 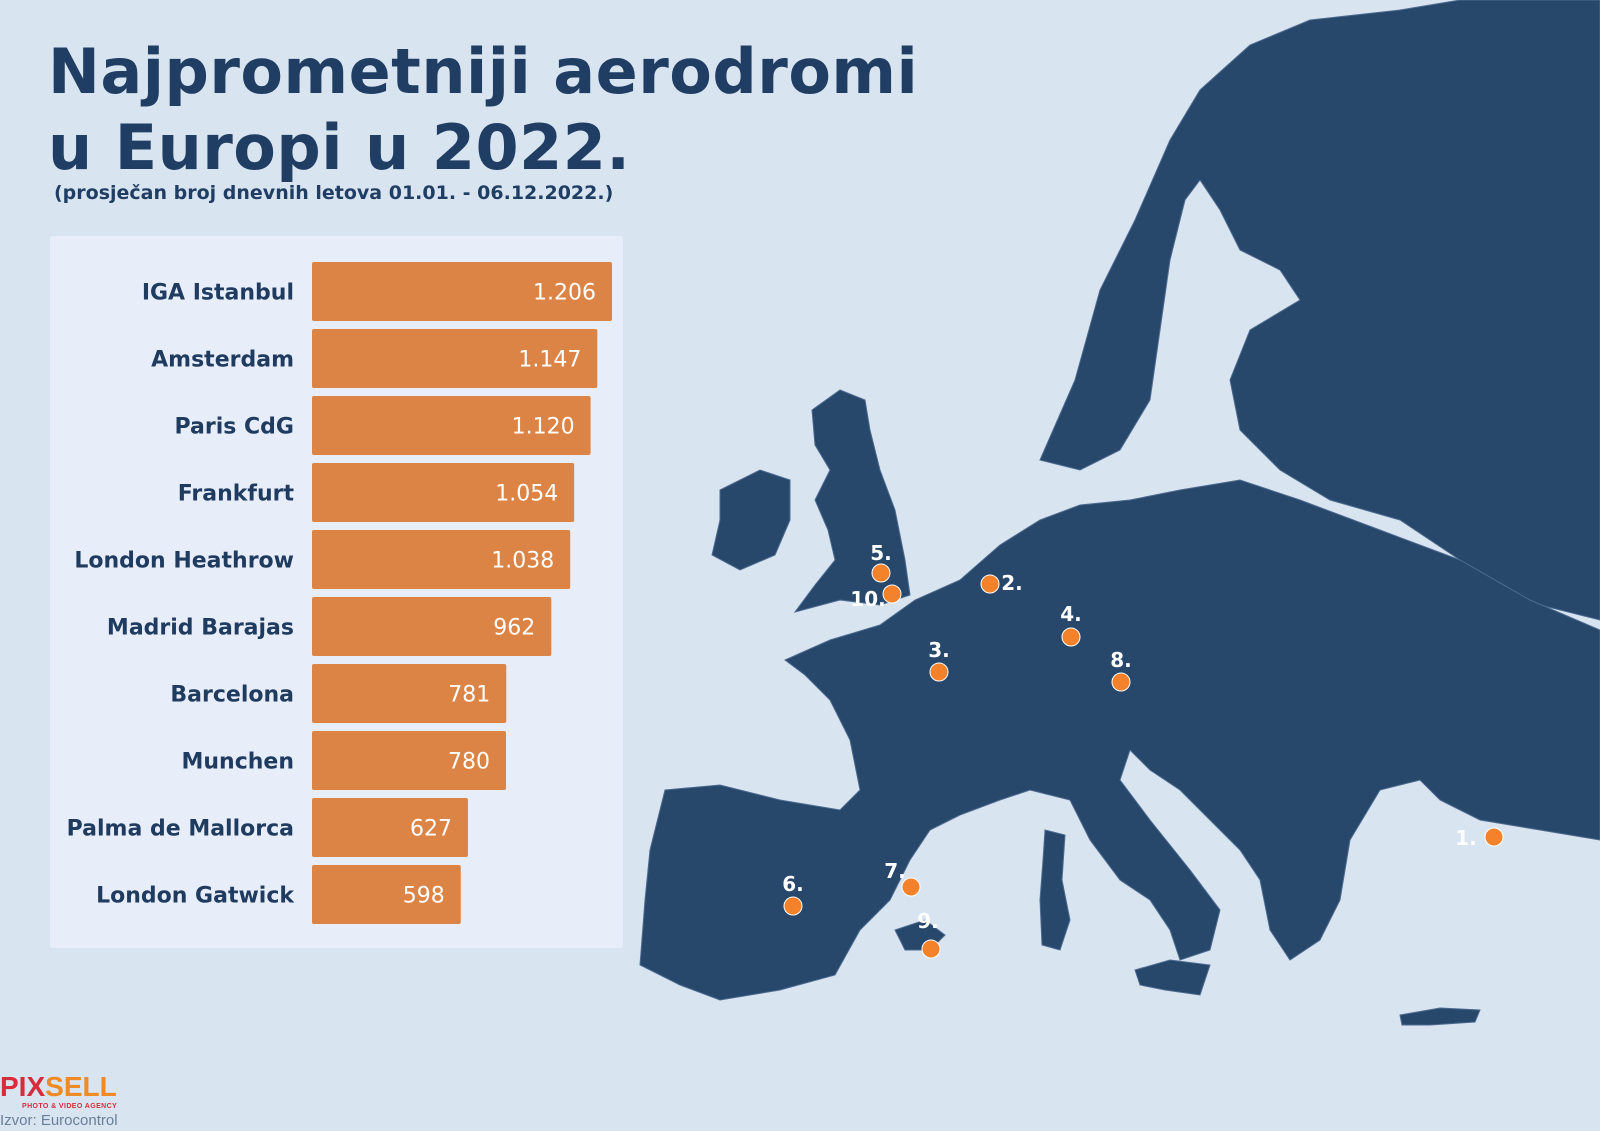 What do you see at coordinates (928, 921) in the screenshot?
I see `marker-label: 9.` at bounding box center [928, 921].